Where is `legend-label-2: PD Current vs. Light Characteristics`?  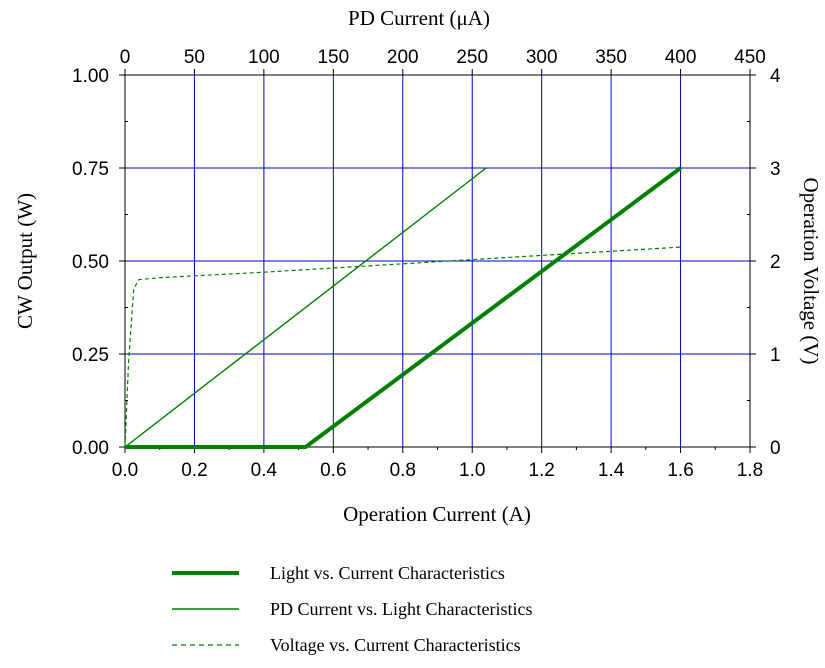
legend-label-2: PD Current vs. Light Characteristics is located at coordinates (401, 609).